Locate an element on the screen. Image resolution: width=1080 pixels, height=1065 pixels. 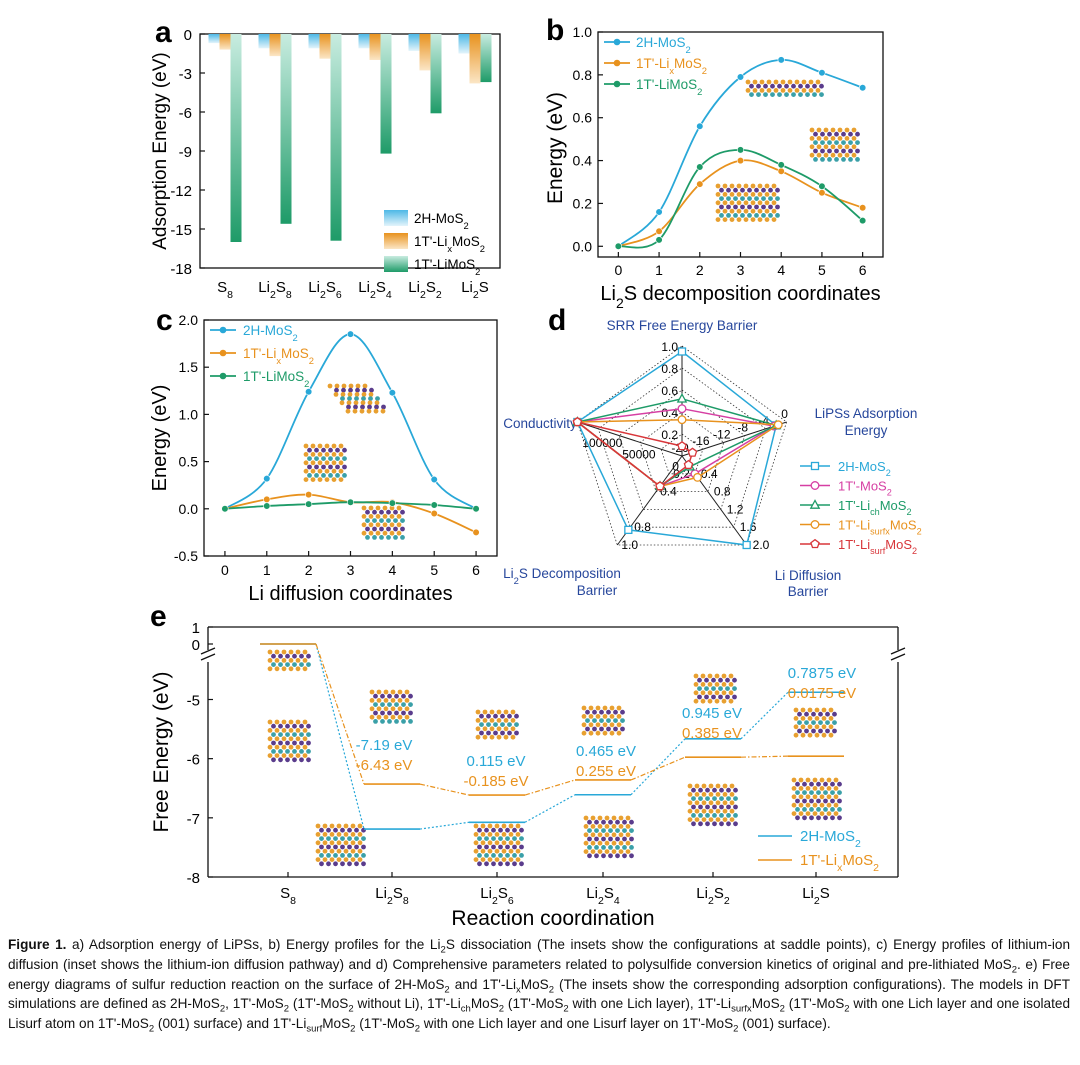
data-point is located at coordinates (350, 502).